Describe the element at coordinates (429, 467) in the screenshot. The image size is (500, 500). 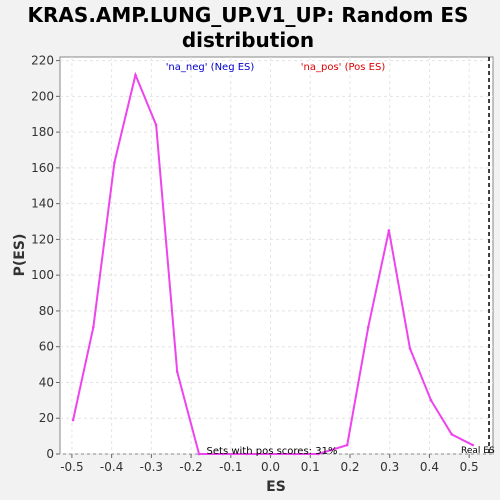
I see `x-tick-label: 0.4` at that location.